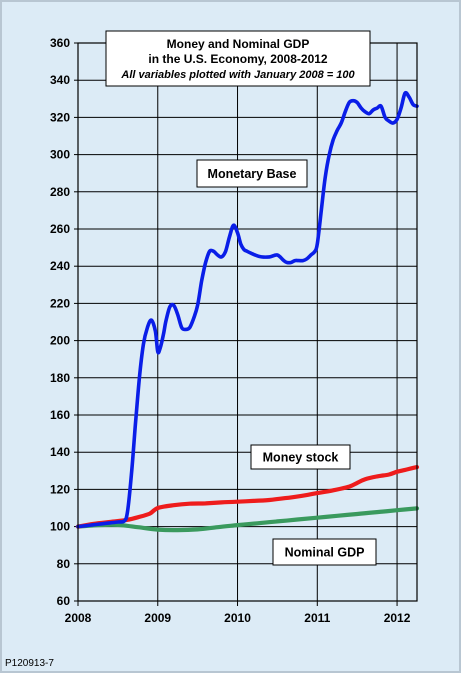 The image size is (461, 673). What do you see at coordinates (317, 618) in the screenshot?
I see `x-tick-label: 2011` at bounding box center [317, 618].